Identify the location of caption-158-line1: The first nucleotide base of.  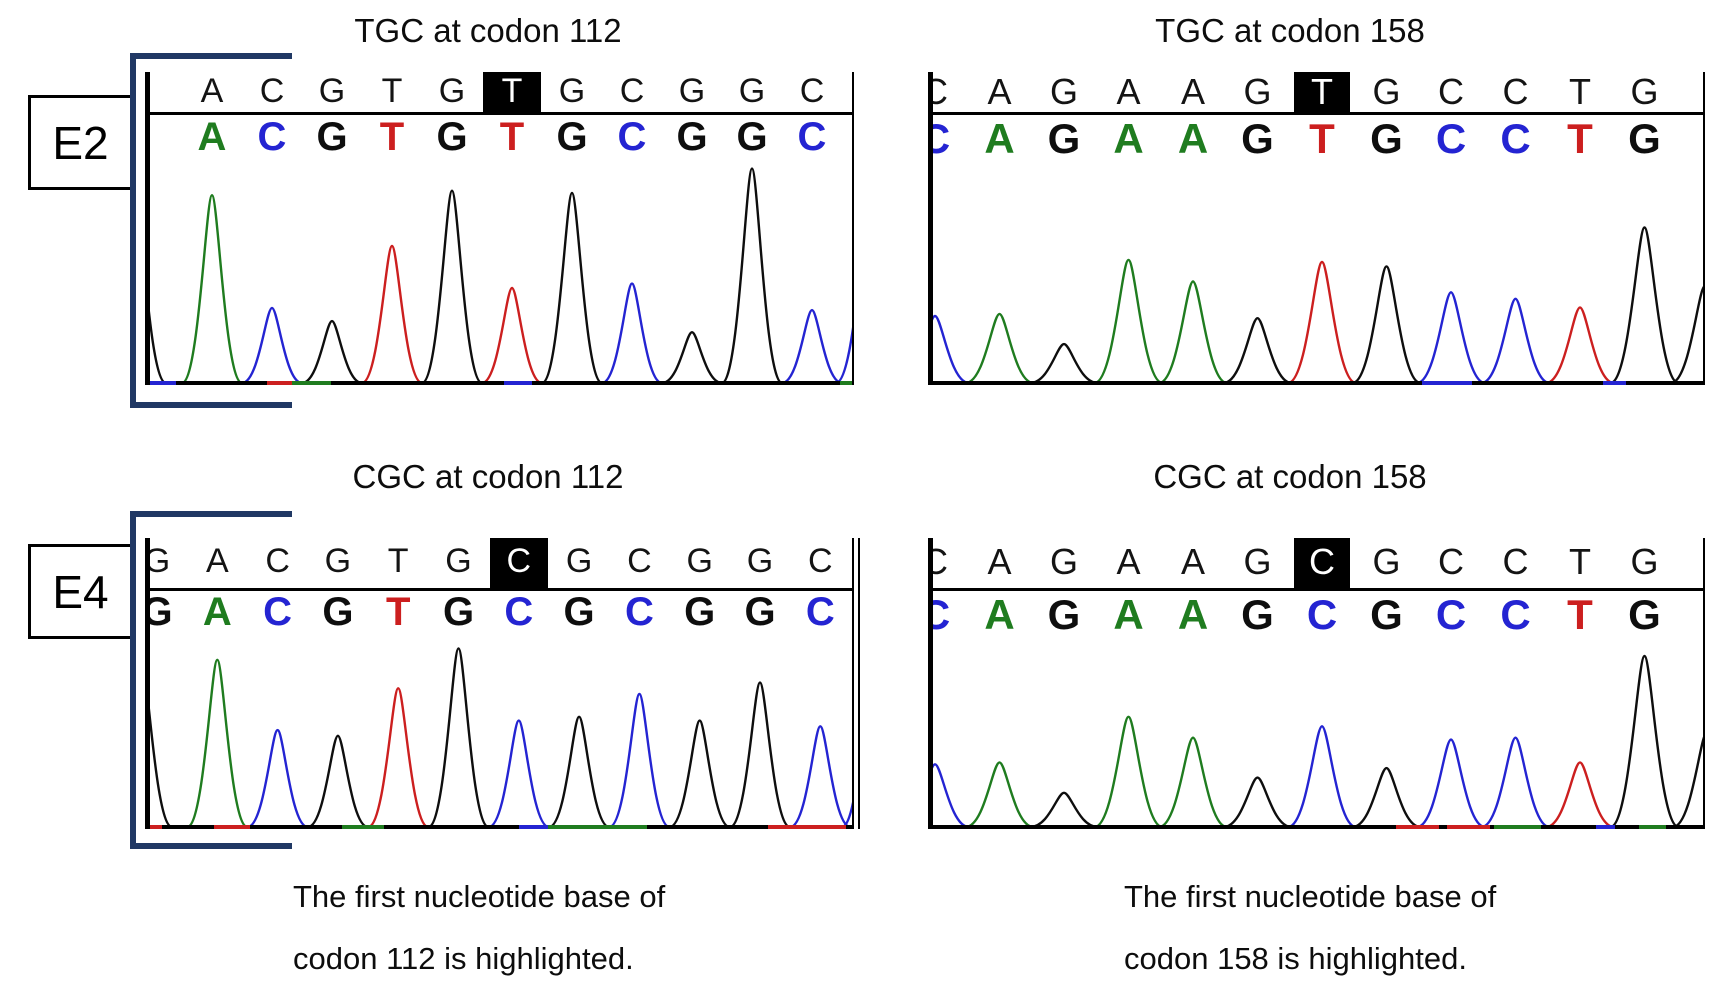
(1310, 896).